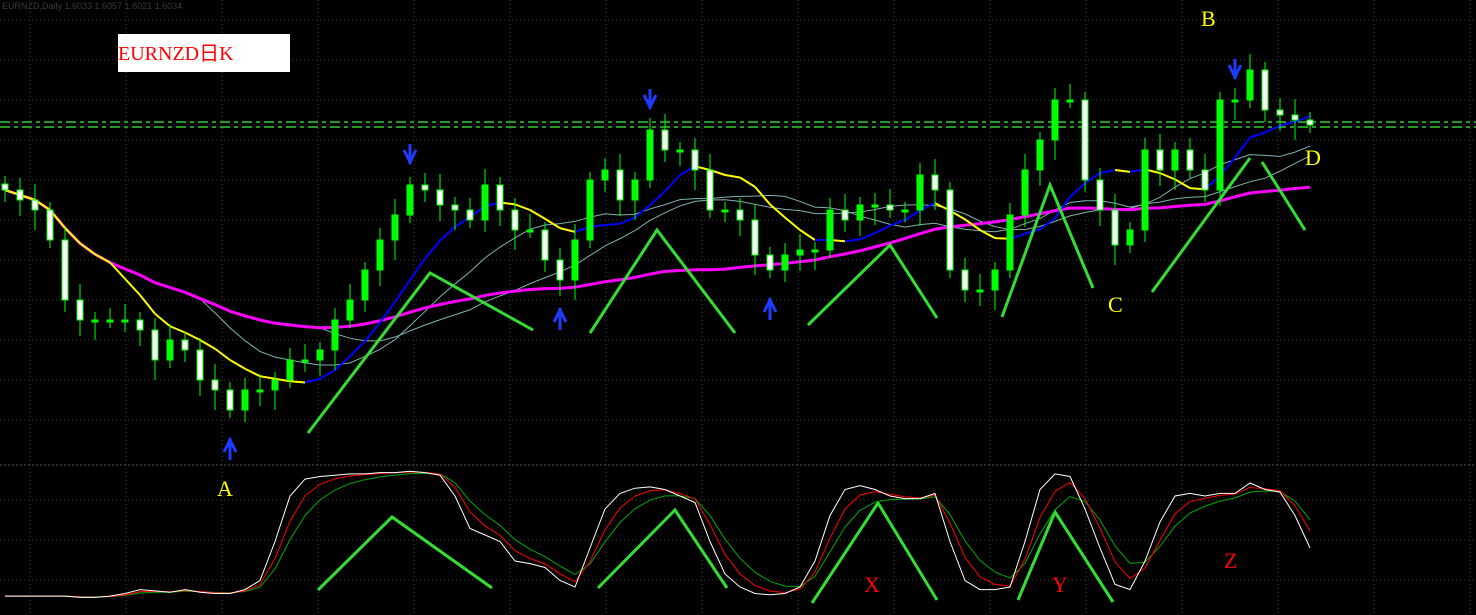  What do you see at coordinates (92, 6) in the screenshot?
I see `symbol-info: EURNZD,Daily 1.6033 1.6057 1.6021 1.6034` at bounding box center [92, 6].